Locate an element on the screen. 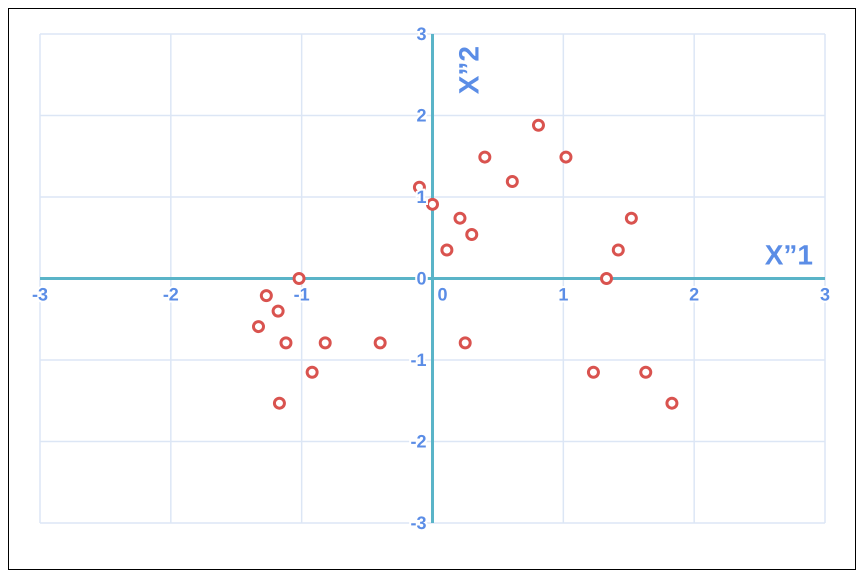 The width and height of the screenshot is (864, 577). x-tick-label: 1 is located at coordinates (563, 294).